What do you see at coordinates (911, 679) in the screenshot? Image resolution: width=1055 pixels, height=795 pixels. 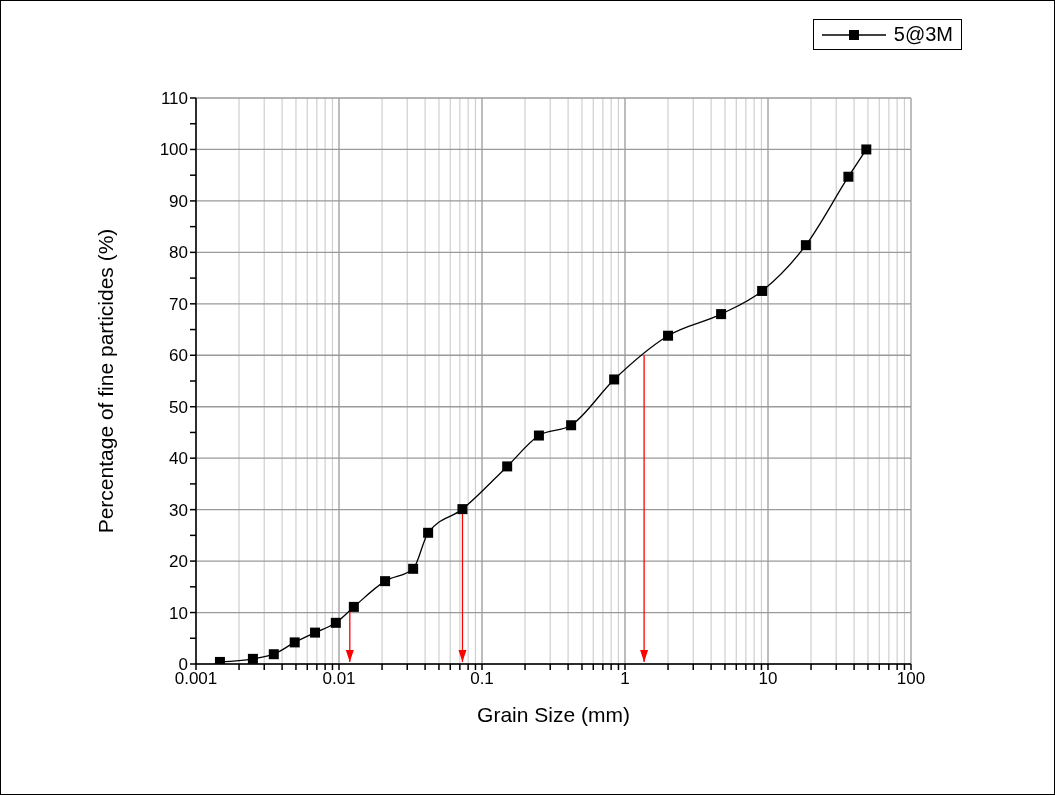 I see `x-tick-label: 100` at bounding box center [911, 679].